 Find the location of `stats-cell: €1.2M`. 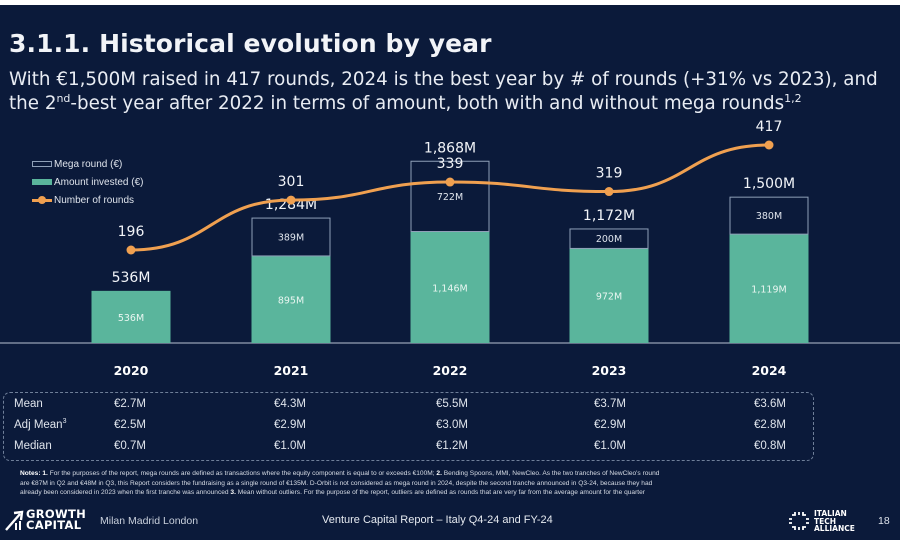

stats-cell: €1.2M is located at coordinates (452, 446).